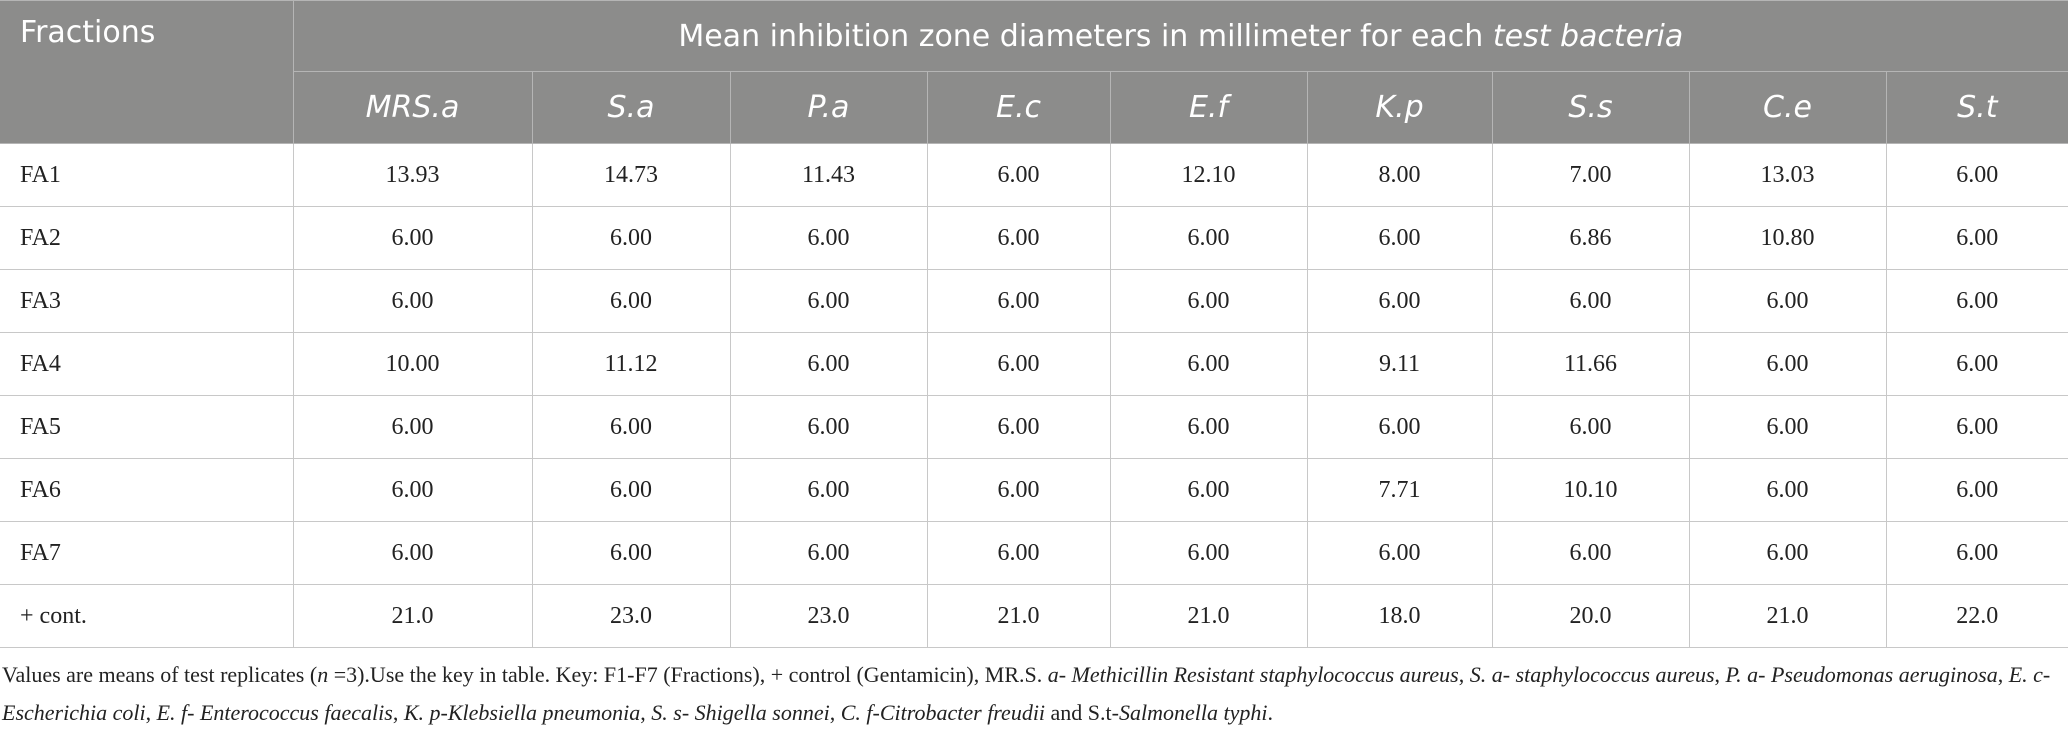 This screenshot has height=732, width=2068. What do you see at coordinates (1590, 364) in the screenshot?
I see `table-cell: 11.66` at bounding box center [1590, 364].